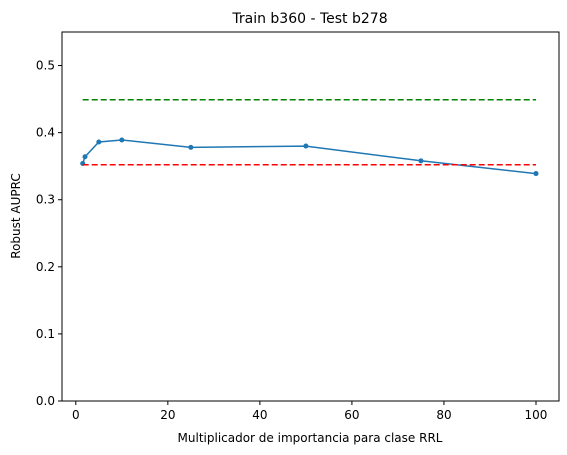 This screenshot has height=455, width=567. I want to click on y-axis: 0.0 0.1 0.2 0.3 0.4 0.5, so click(49, 233).